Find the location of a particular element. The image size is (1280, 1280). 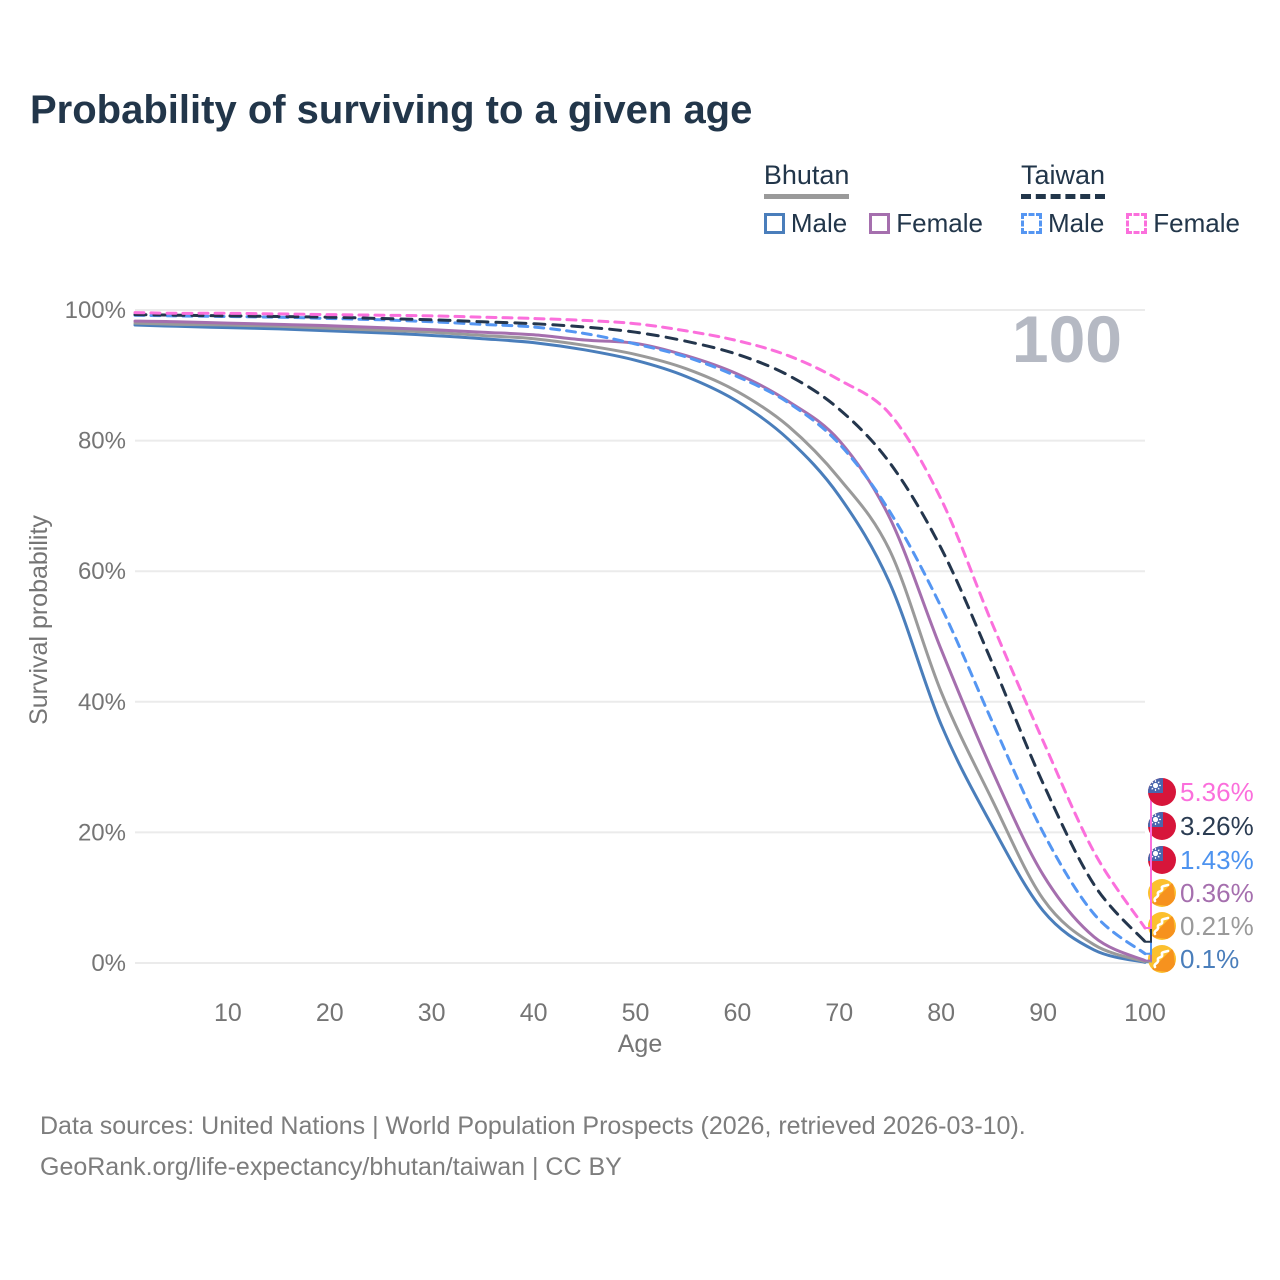

legend-group-bhutan: Bhutan Male Female is located at coordinates (873, 199).